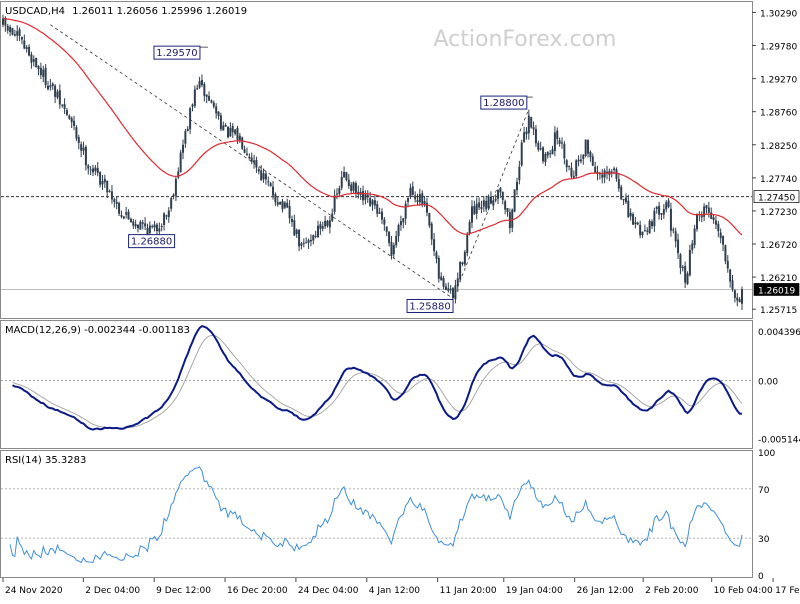 The height and width of the screenshot is (604, 800). What do you see at coordinates (778, 180) in the screenshot?
I see `price-axis-label: 1.27740` at bounding box center [778, 180].